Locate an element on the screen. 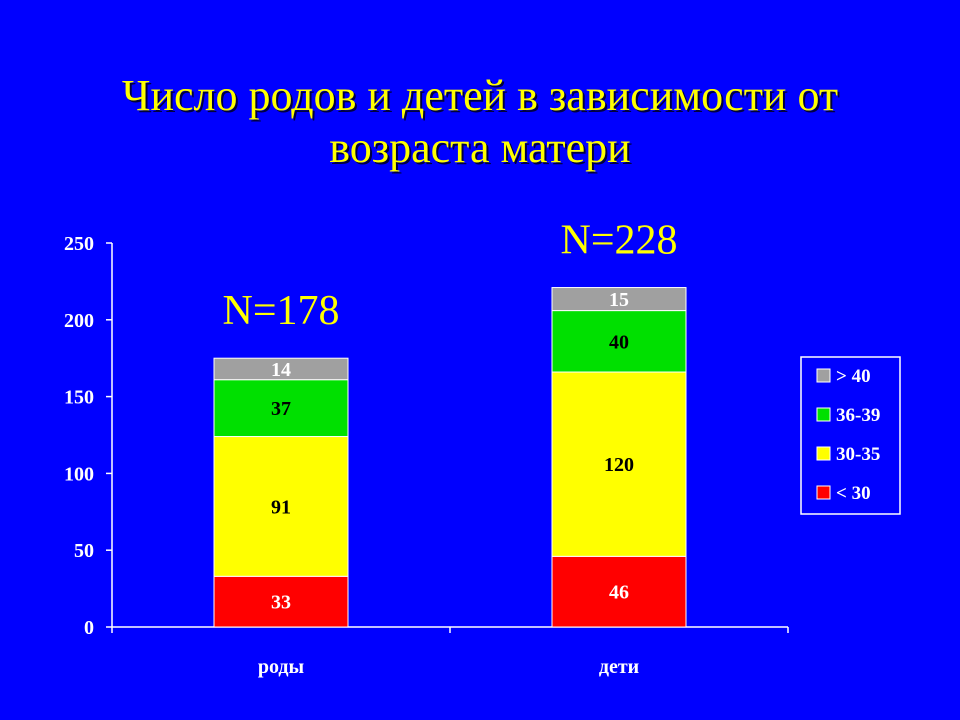 The image size is (960, 720). data-label: 33 is located at coordinates (281, 603).